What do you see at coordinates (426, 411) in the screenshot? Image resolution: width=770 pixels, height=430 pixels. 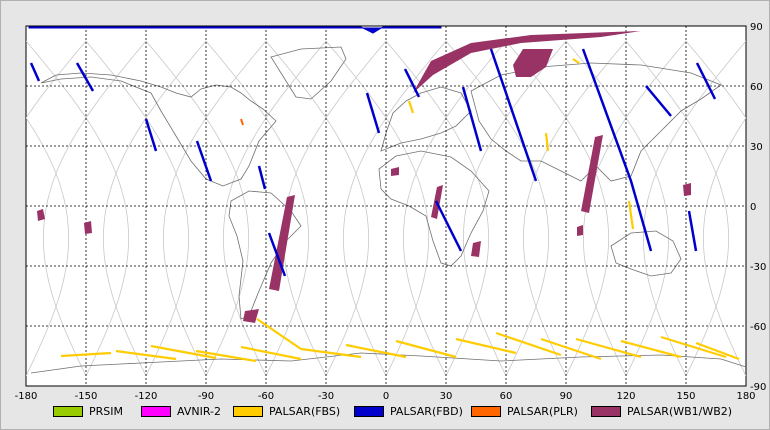 I see `legend-label: PALSAR(FBD)` at bounding box center [426, 411].